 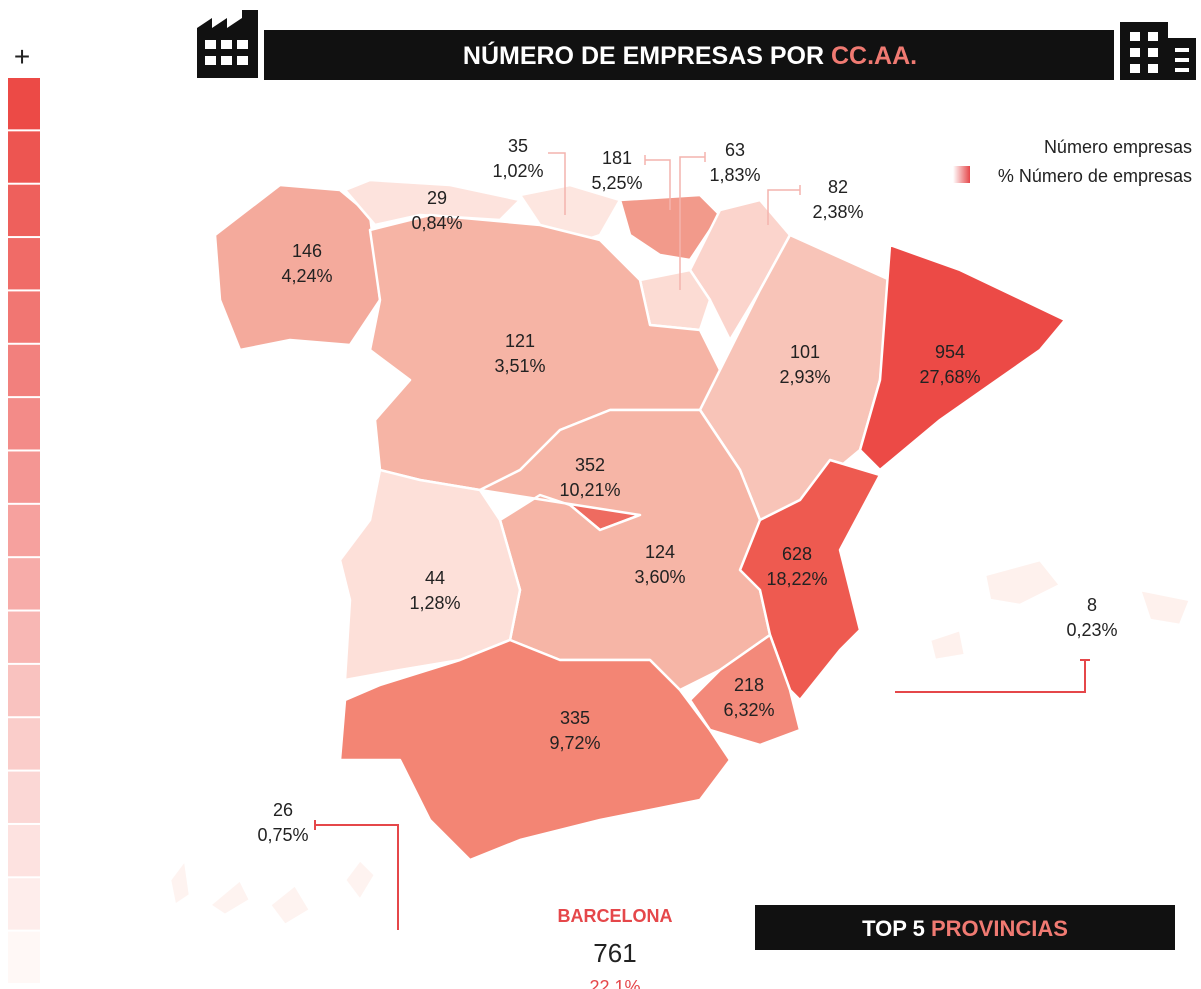 I want to click on top-province-percent: 22,1%, so click(x=614, y=983).